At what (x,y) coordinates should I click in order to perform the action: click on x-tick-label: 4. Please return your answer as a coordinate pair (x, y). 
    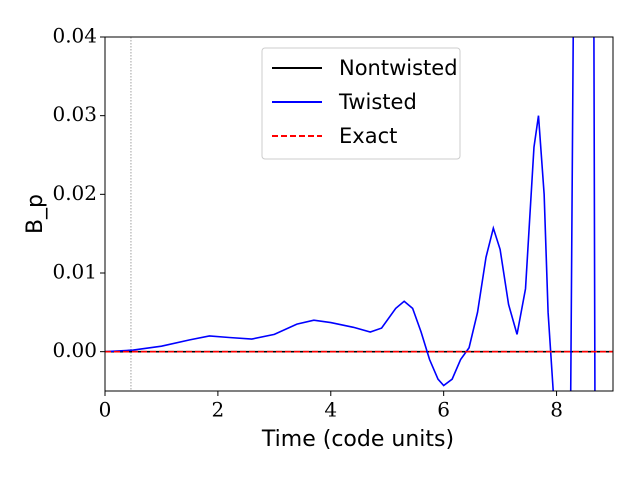
    Looking at the image, I should click on (330, 410).